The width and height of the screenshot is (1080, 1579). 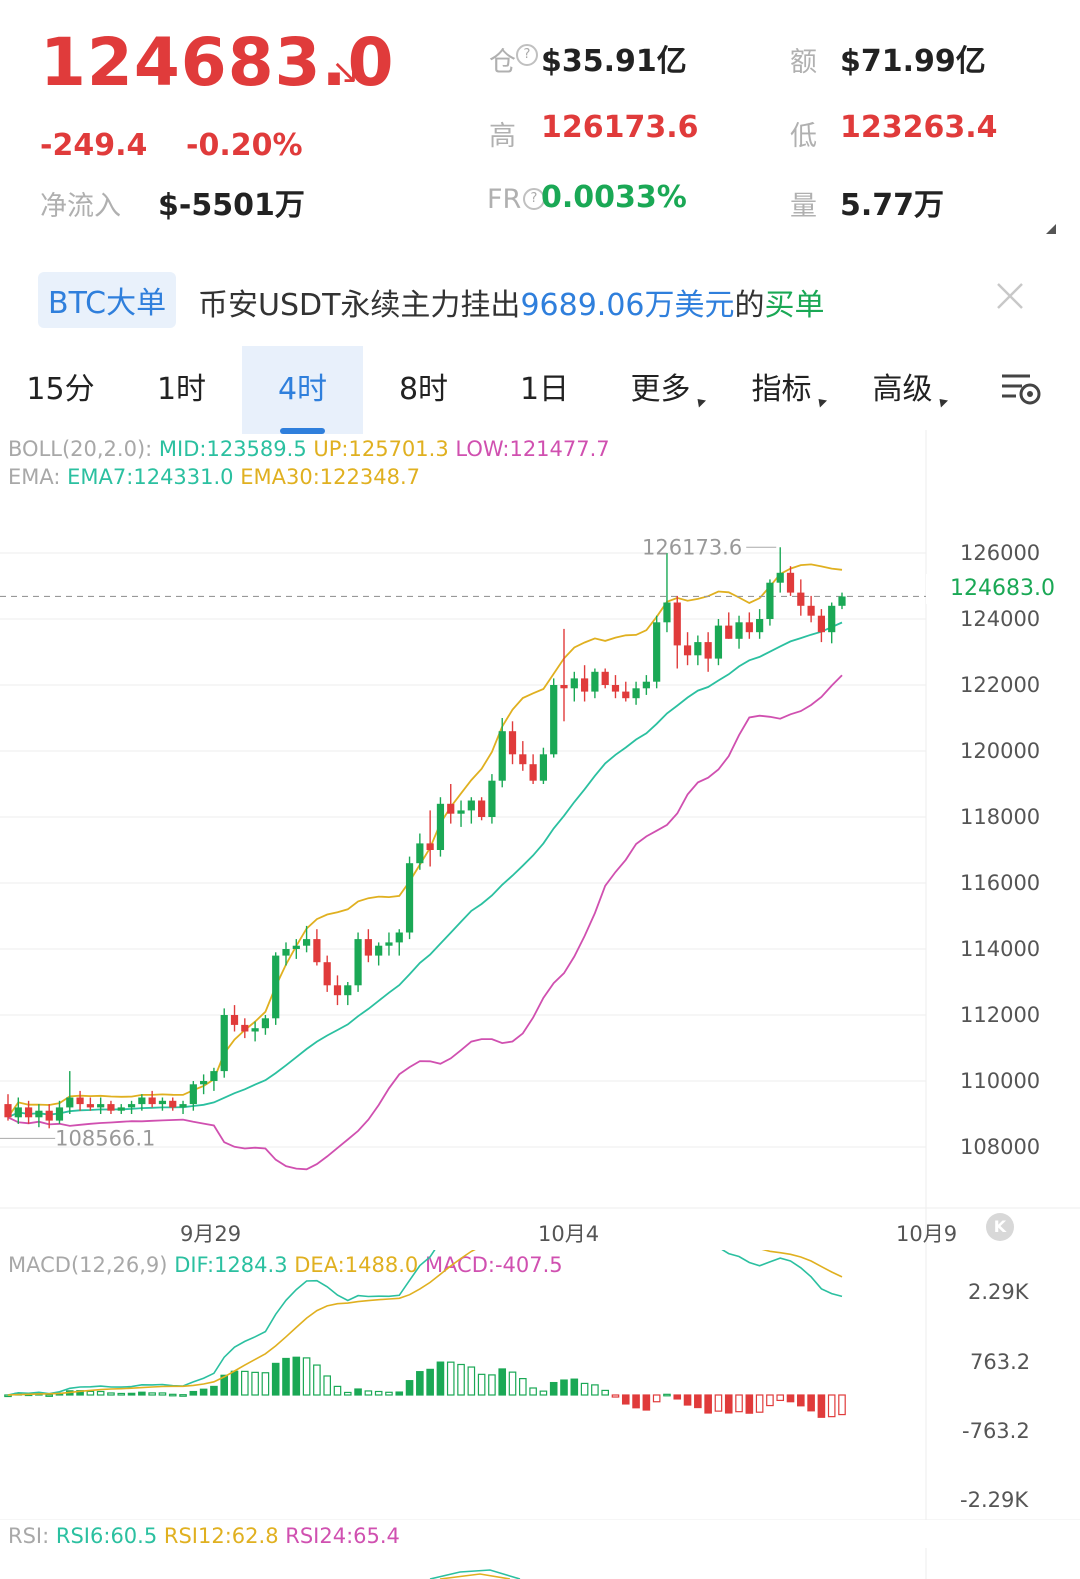 What do you see at coordinates (1000, 1227) in the screenshot?
I see `scroll-to-latest-icon: K` at bounding box center [1000, 1227].